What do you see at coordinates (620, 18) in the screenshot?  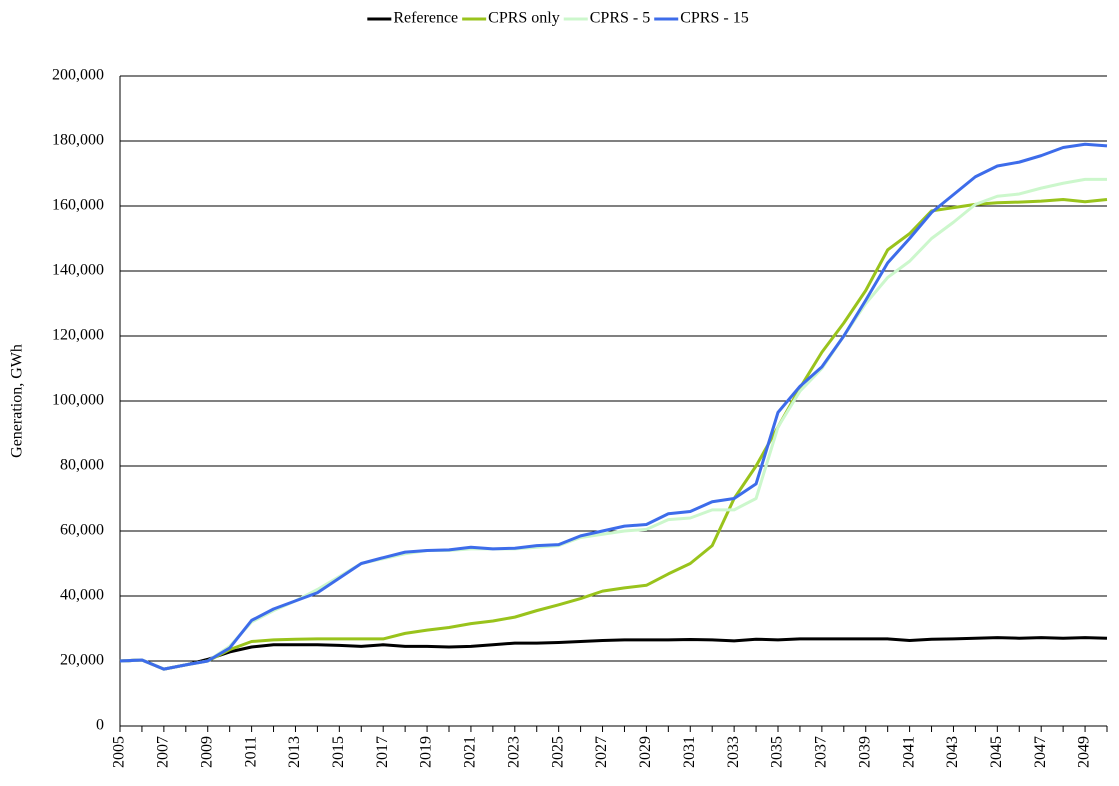 I see `legend-label: CPRS - 5` at bounding box center [620, 18].